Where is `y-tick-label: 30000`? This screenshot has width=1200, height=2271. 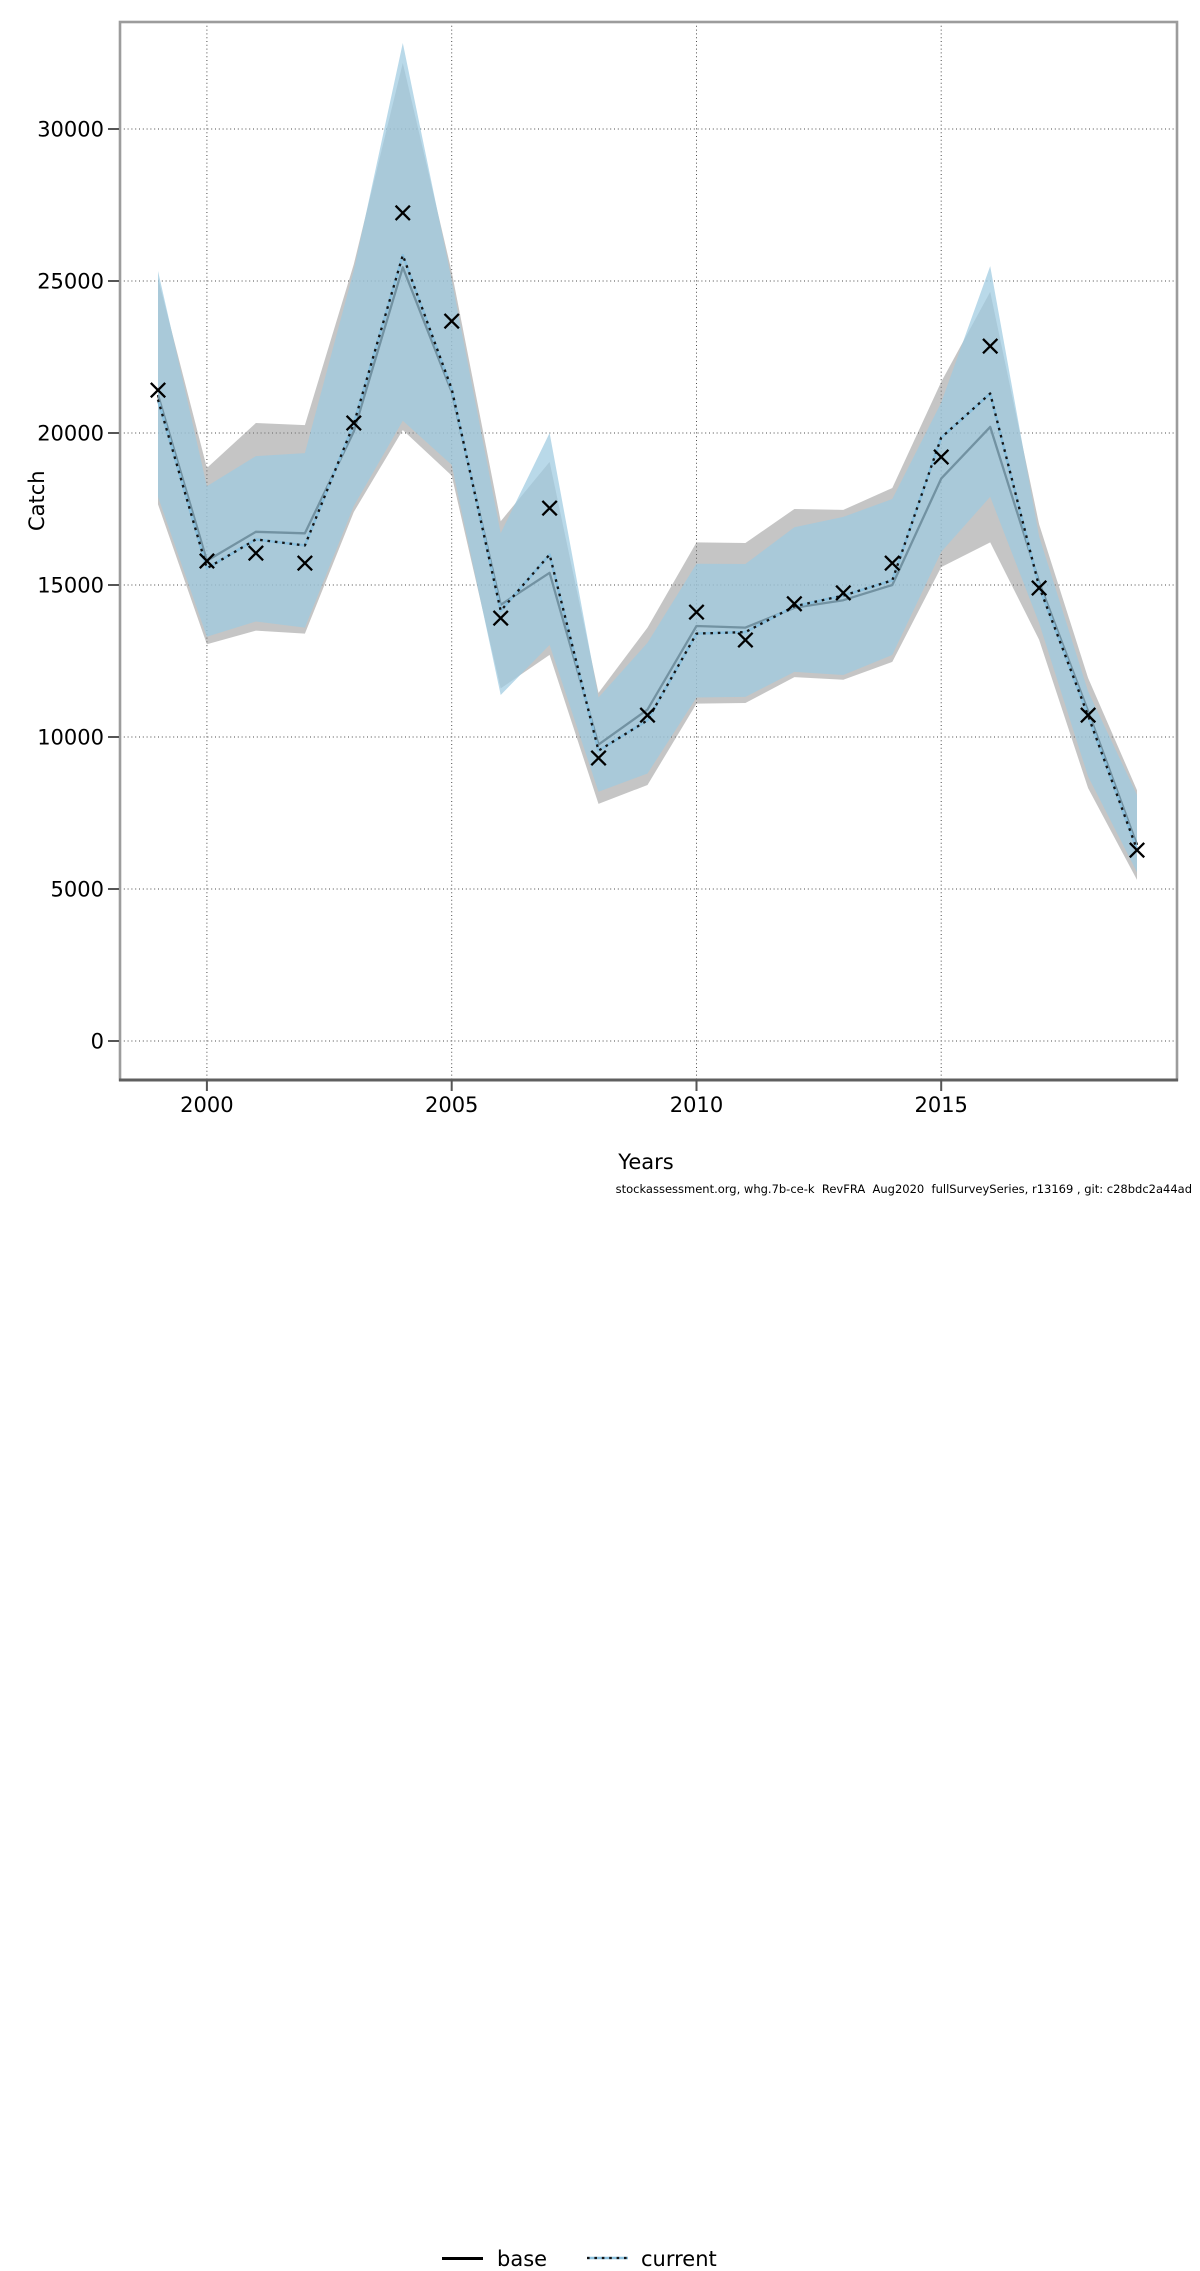
y-tick-label: 30000 is located at coordinates (70, 130).